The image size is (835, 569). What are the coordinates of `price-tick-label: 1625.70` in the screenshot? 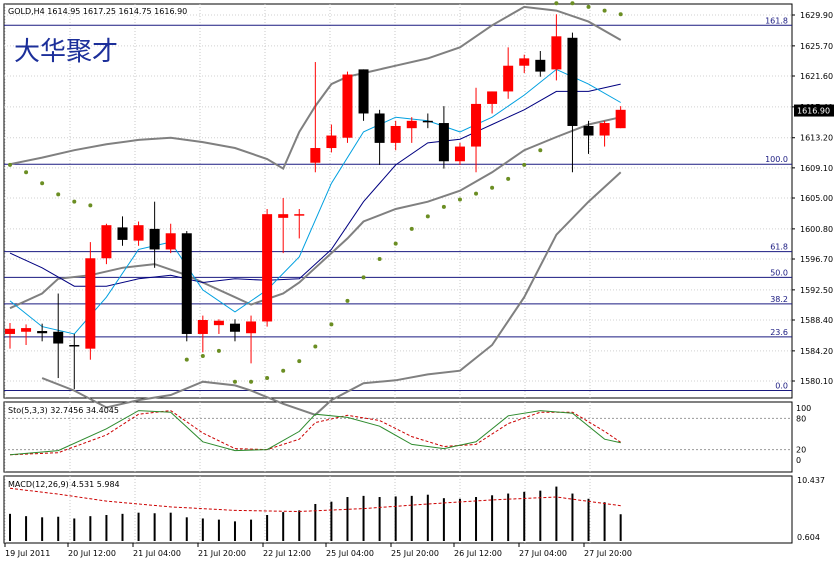 It's located at (816, 46).